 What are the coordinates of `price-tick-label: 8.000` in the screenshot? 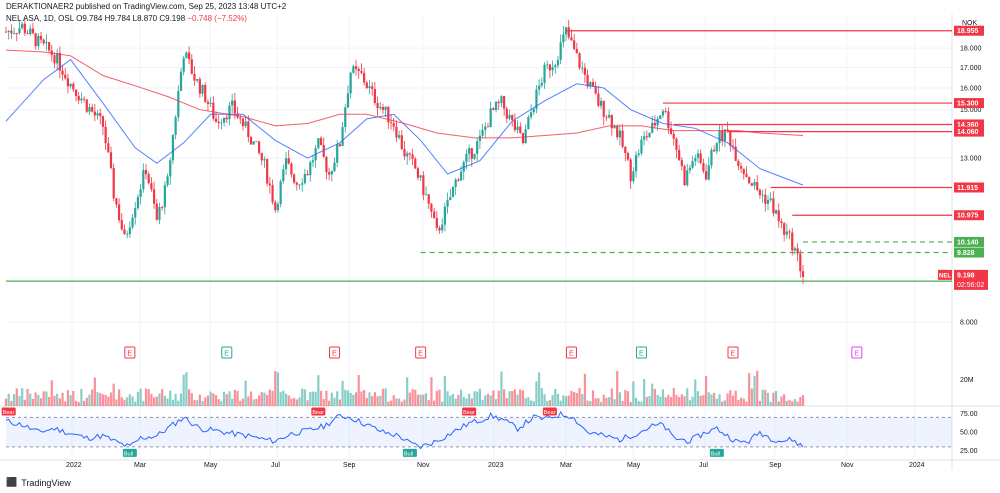 It's located at (969, 323).